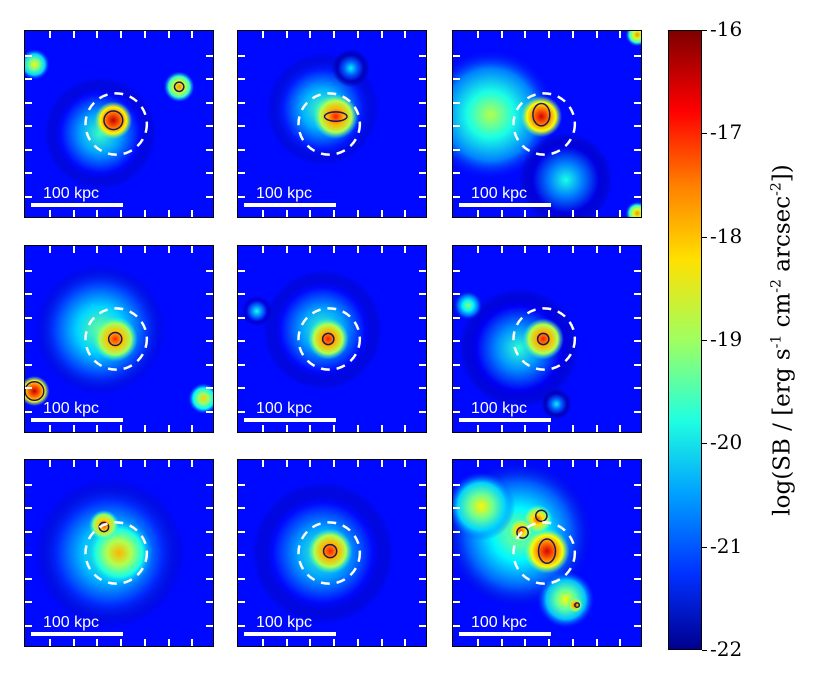  I want to click on surface-brightness-map, so click(119, 553).